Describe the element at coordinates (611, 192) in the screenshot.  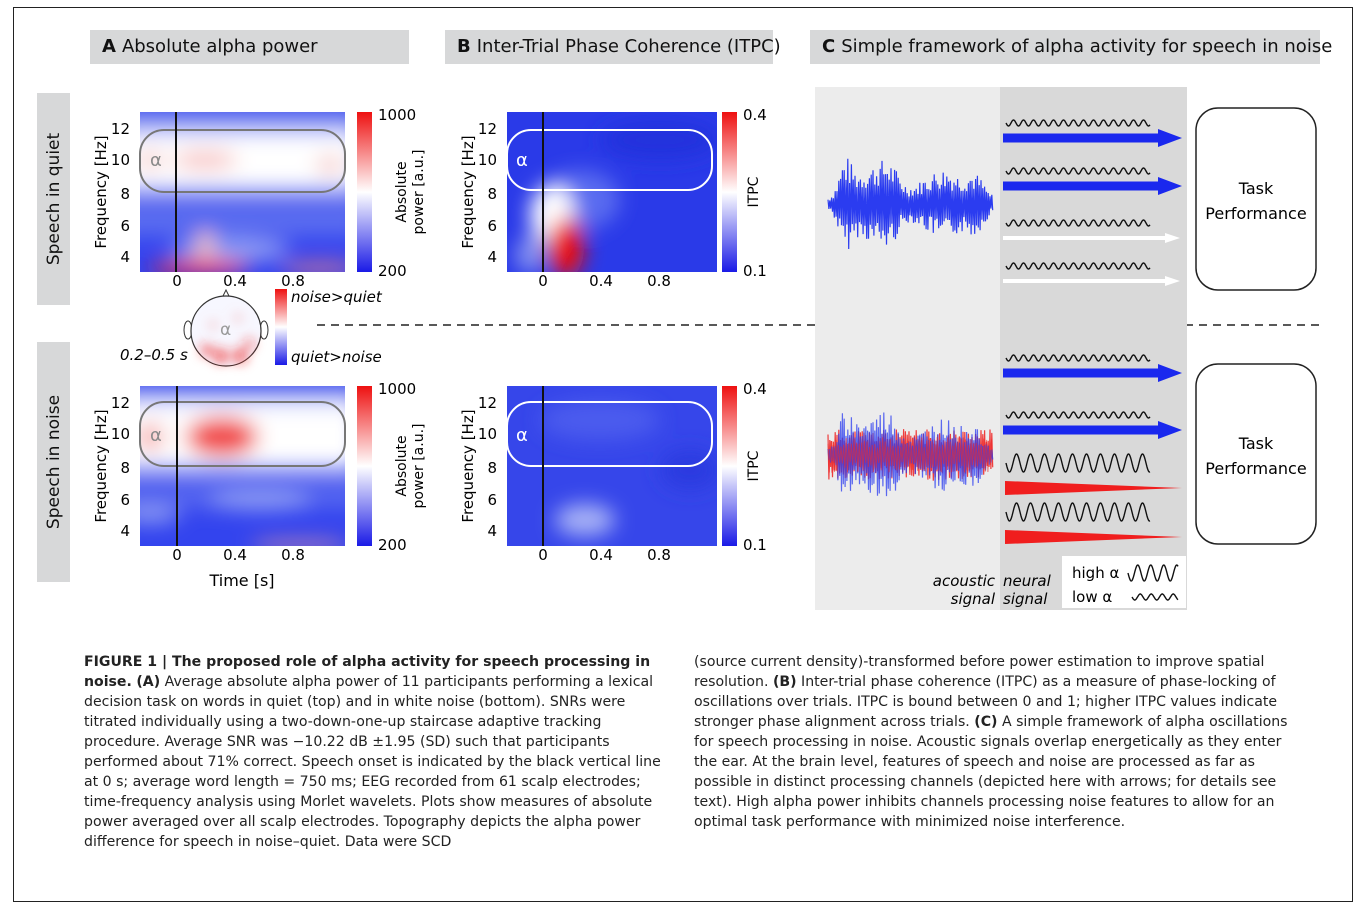
I see `itpc-heatmap-quiet: α` at that location.